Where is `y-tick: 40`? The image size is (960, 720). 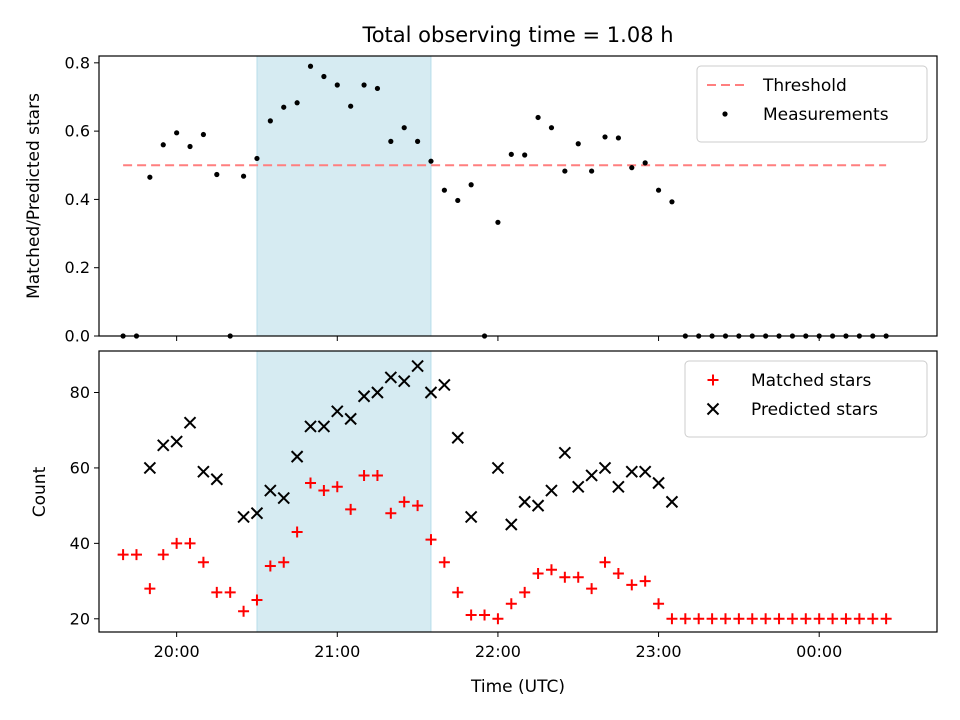 y-tick: 40 is located at coordinates (84, 543).